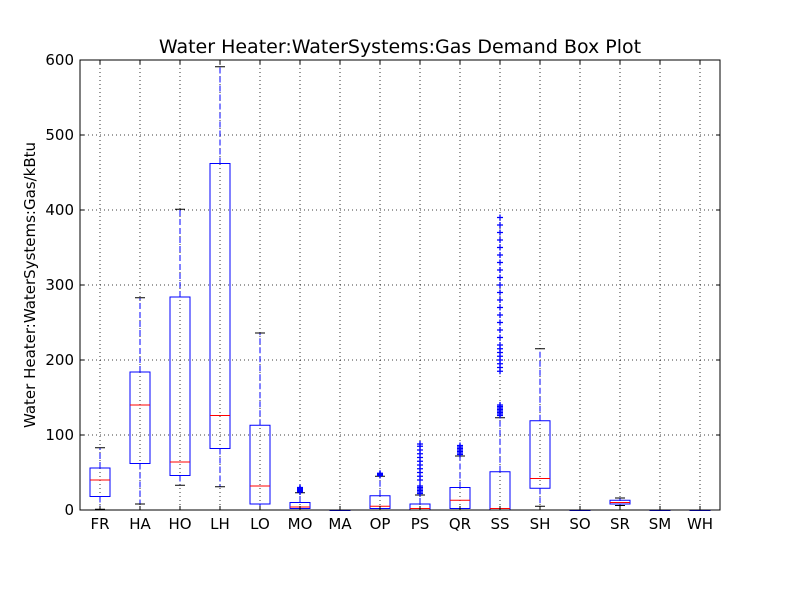 Image resolution: width=800 pixels, height=600 pixels. What do you see at coordinates (59, 60) in the screenshot?
I see `y-tick-label: 600` at bounding box center [59, 60].